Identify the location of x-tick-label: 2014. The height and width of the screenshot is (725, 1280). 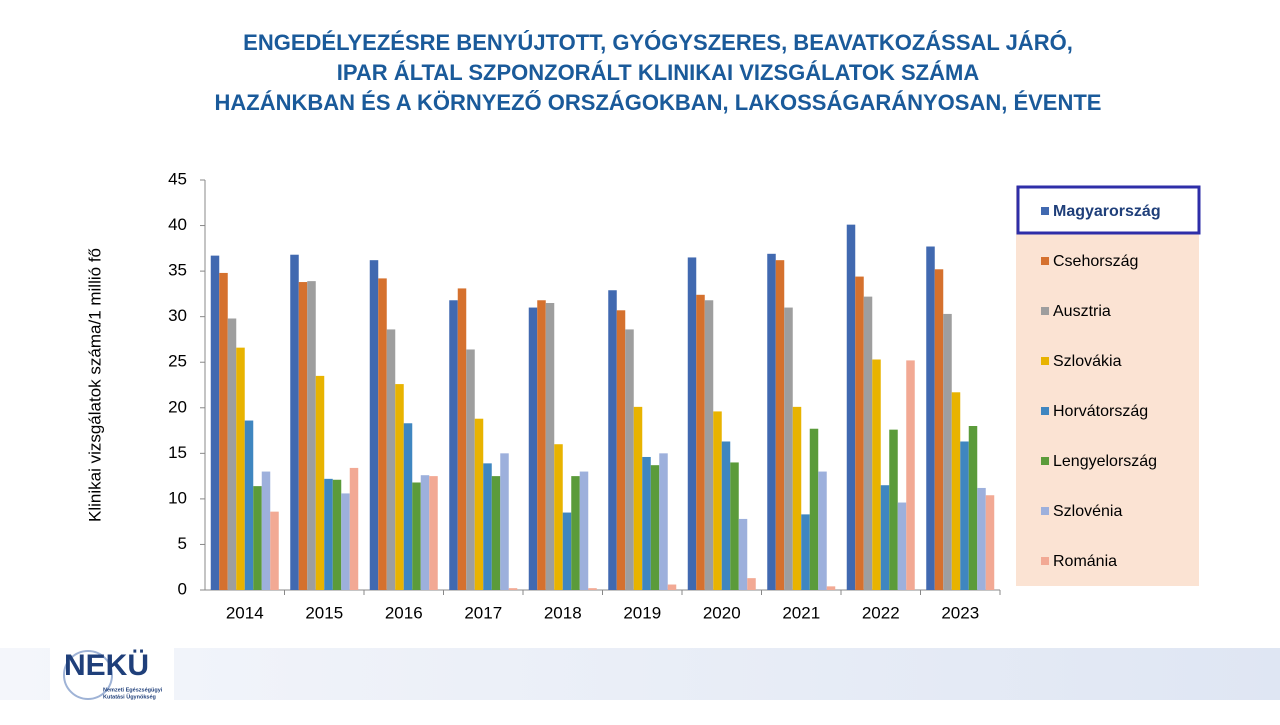
(245, 612).